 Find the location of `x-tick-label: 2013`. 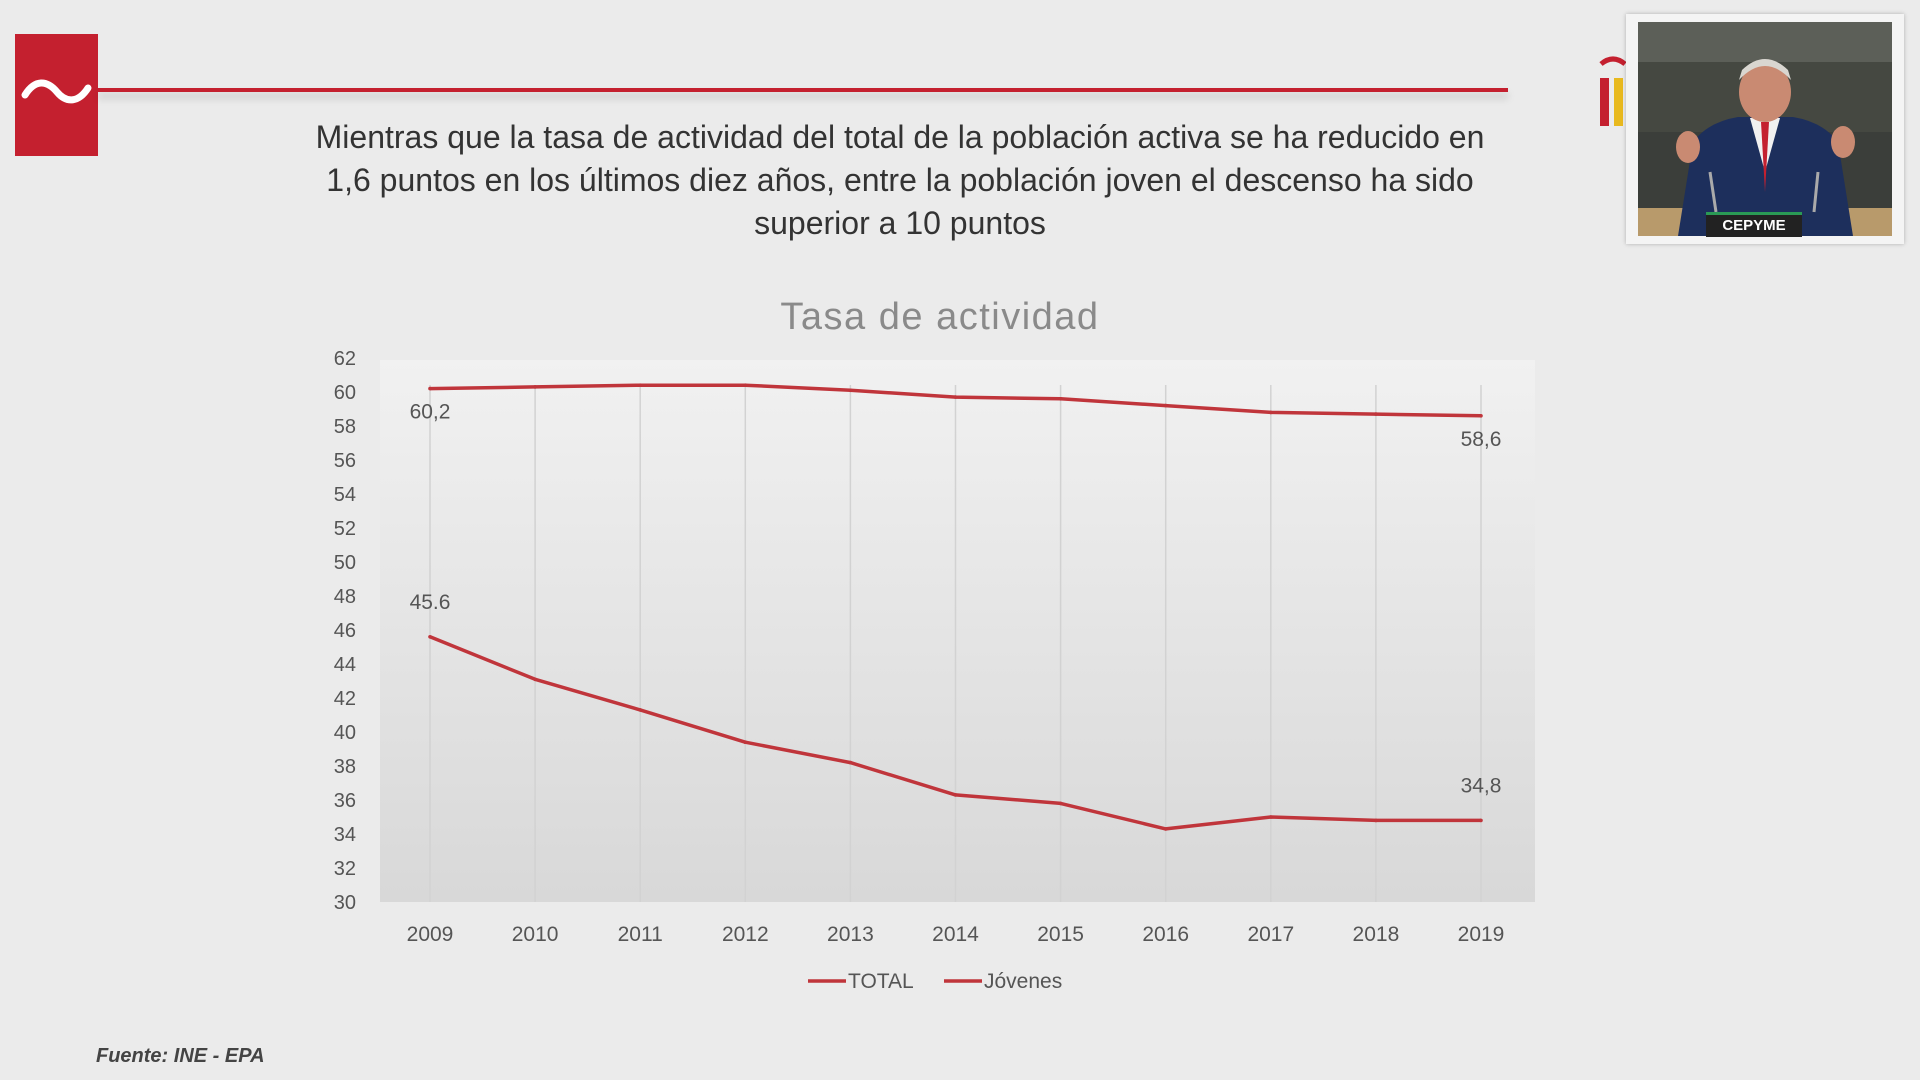

x-tick-label: 2013 is located at coordinates (850, 934).